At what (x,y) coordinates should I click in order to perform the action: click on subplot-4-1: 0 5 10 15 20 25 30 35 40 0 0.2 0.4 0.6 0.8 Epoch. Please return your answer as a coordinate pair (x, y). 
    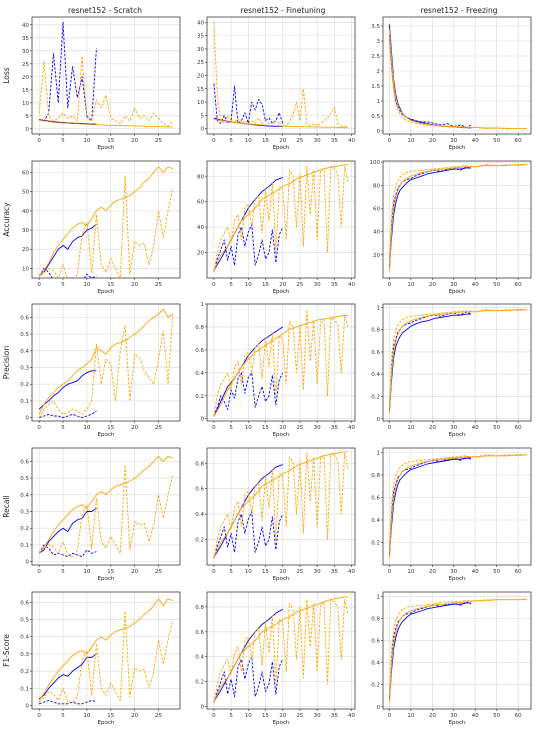
    Looking at the image, I should click on (275, 658).